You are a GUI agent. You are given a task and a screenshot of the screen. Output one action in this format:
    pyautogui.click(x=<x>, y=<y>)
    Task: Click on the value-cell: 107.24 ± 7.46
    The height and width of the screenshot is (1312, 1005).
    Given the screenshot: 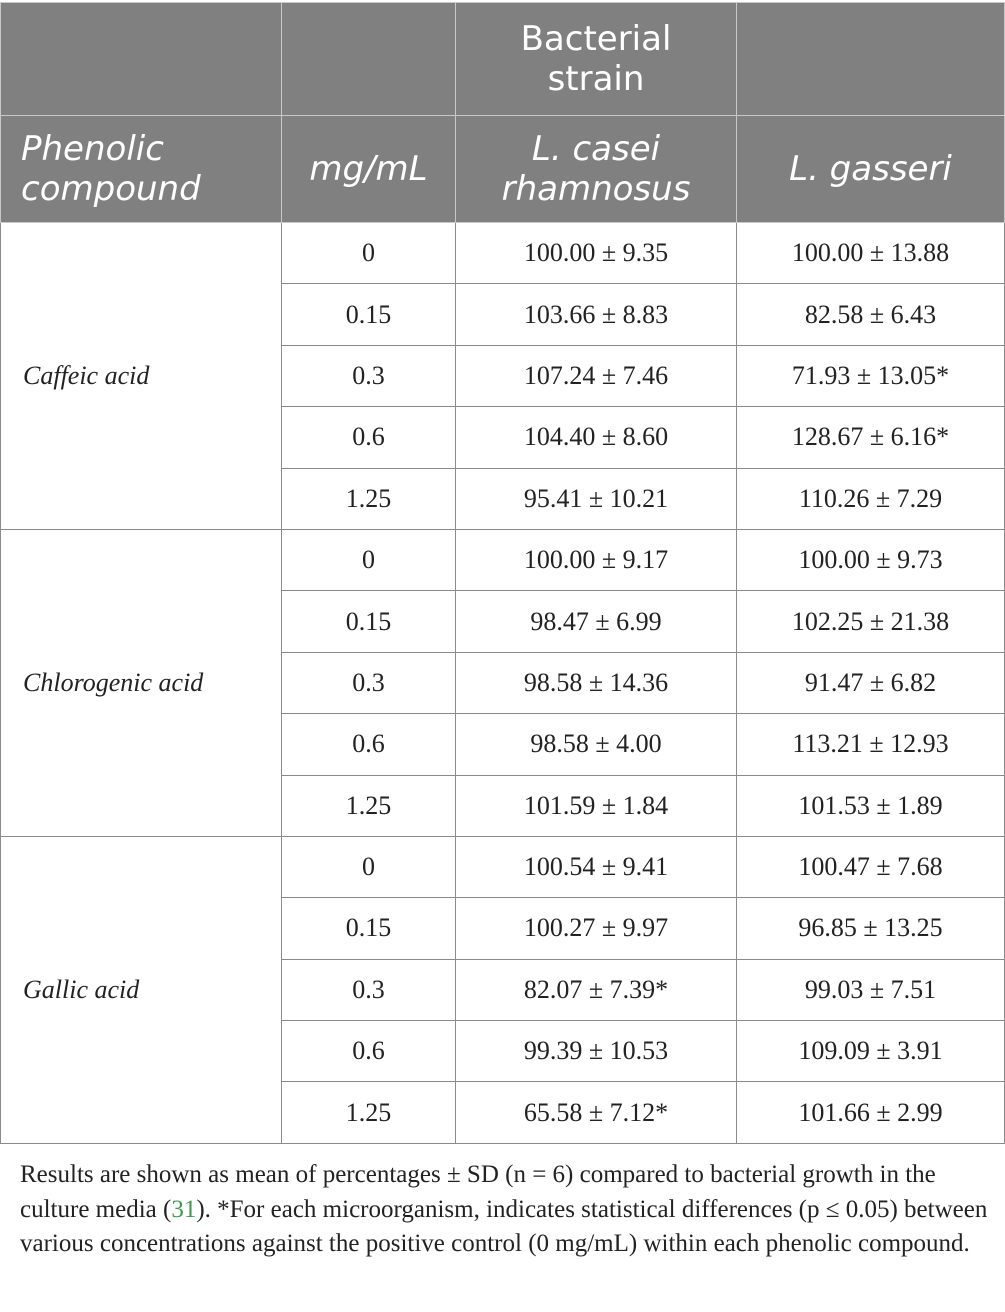 What is the action you would take?
    pyautogui.click(x=596, y=376)
    